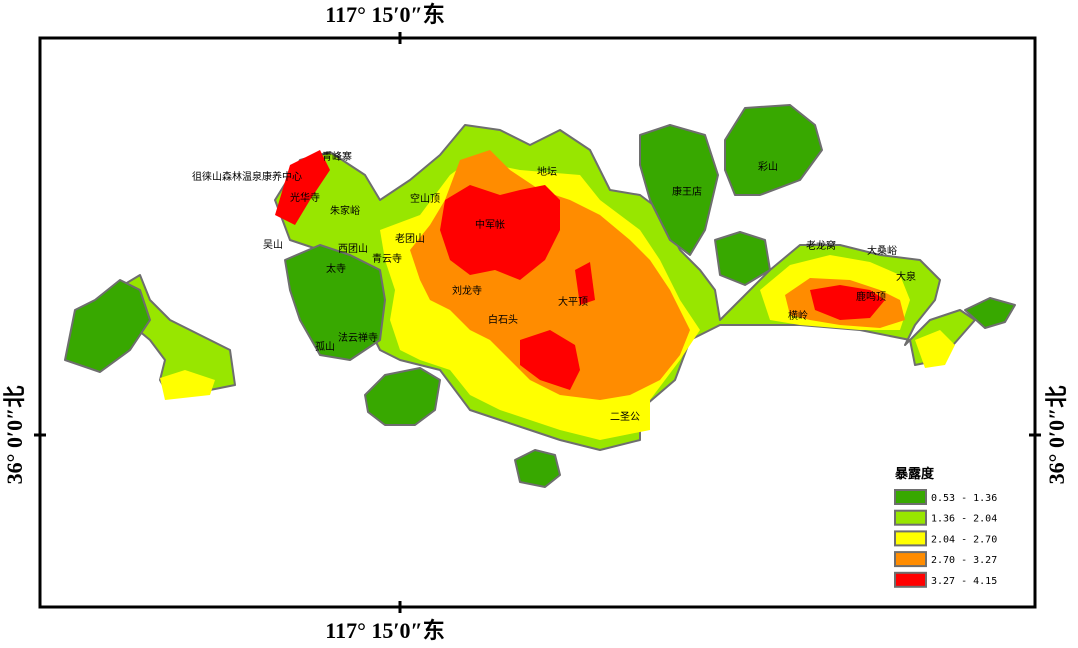  I want to click on place-label: 地坛, so click(547, 171).